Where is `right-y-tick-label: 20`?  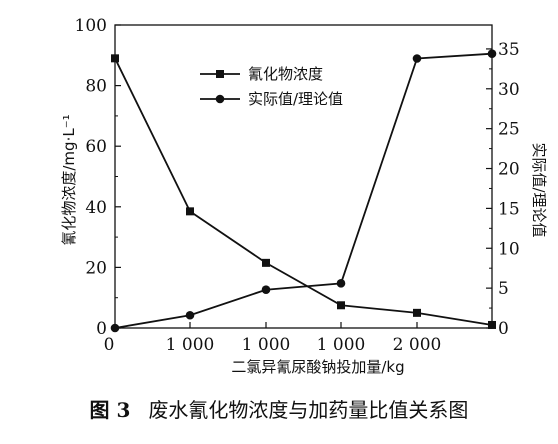 right-y-tick-label: 20 is located at coordinates (509, 170).